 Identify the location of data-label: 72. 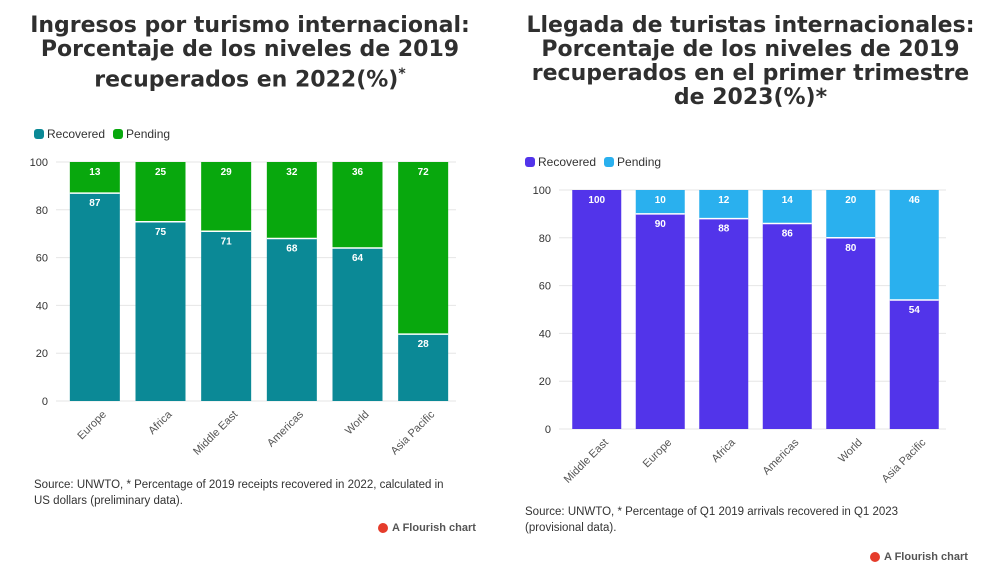
(424, 172).